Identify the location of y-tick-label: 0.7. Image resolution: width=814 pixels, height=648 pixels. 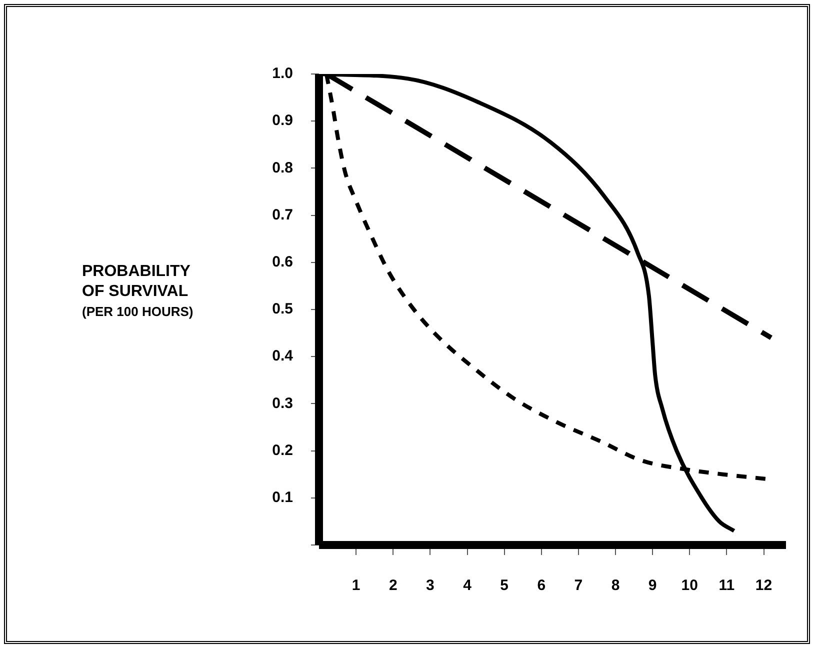
(282, 215).